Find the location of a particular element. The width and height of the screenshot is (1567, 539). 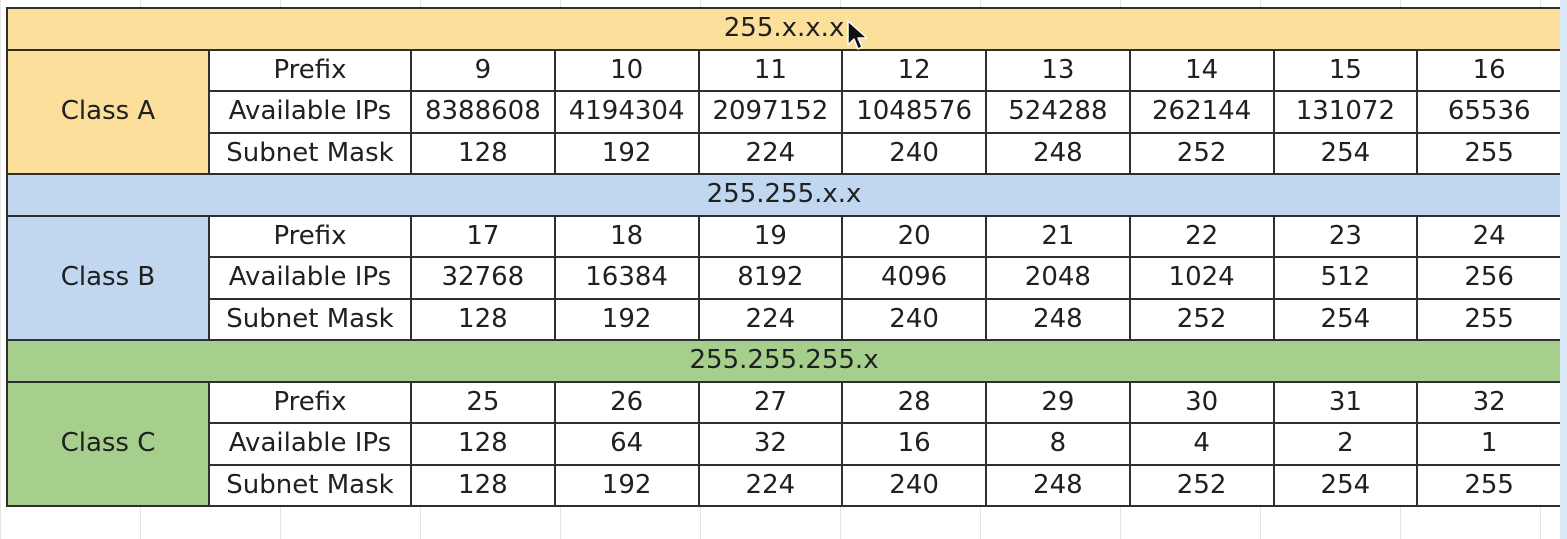

available-ips-cell: 2097152 is located at coordinates (770, 112).